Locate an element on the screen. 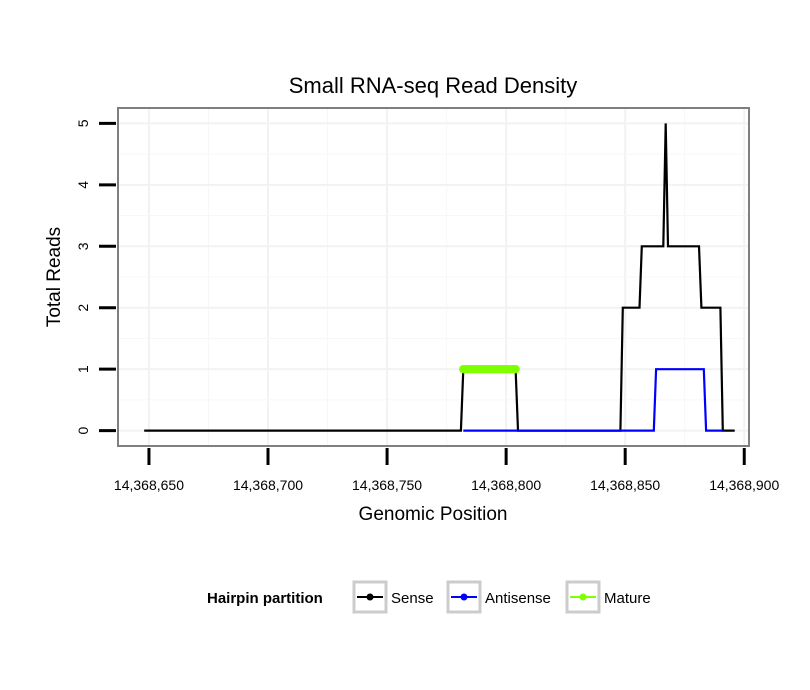  y-tick-label: 4 is located at coordinates (83, 185).